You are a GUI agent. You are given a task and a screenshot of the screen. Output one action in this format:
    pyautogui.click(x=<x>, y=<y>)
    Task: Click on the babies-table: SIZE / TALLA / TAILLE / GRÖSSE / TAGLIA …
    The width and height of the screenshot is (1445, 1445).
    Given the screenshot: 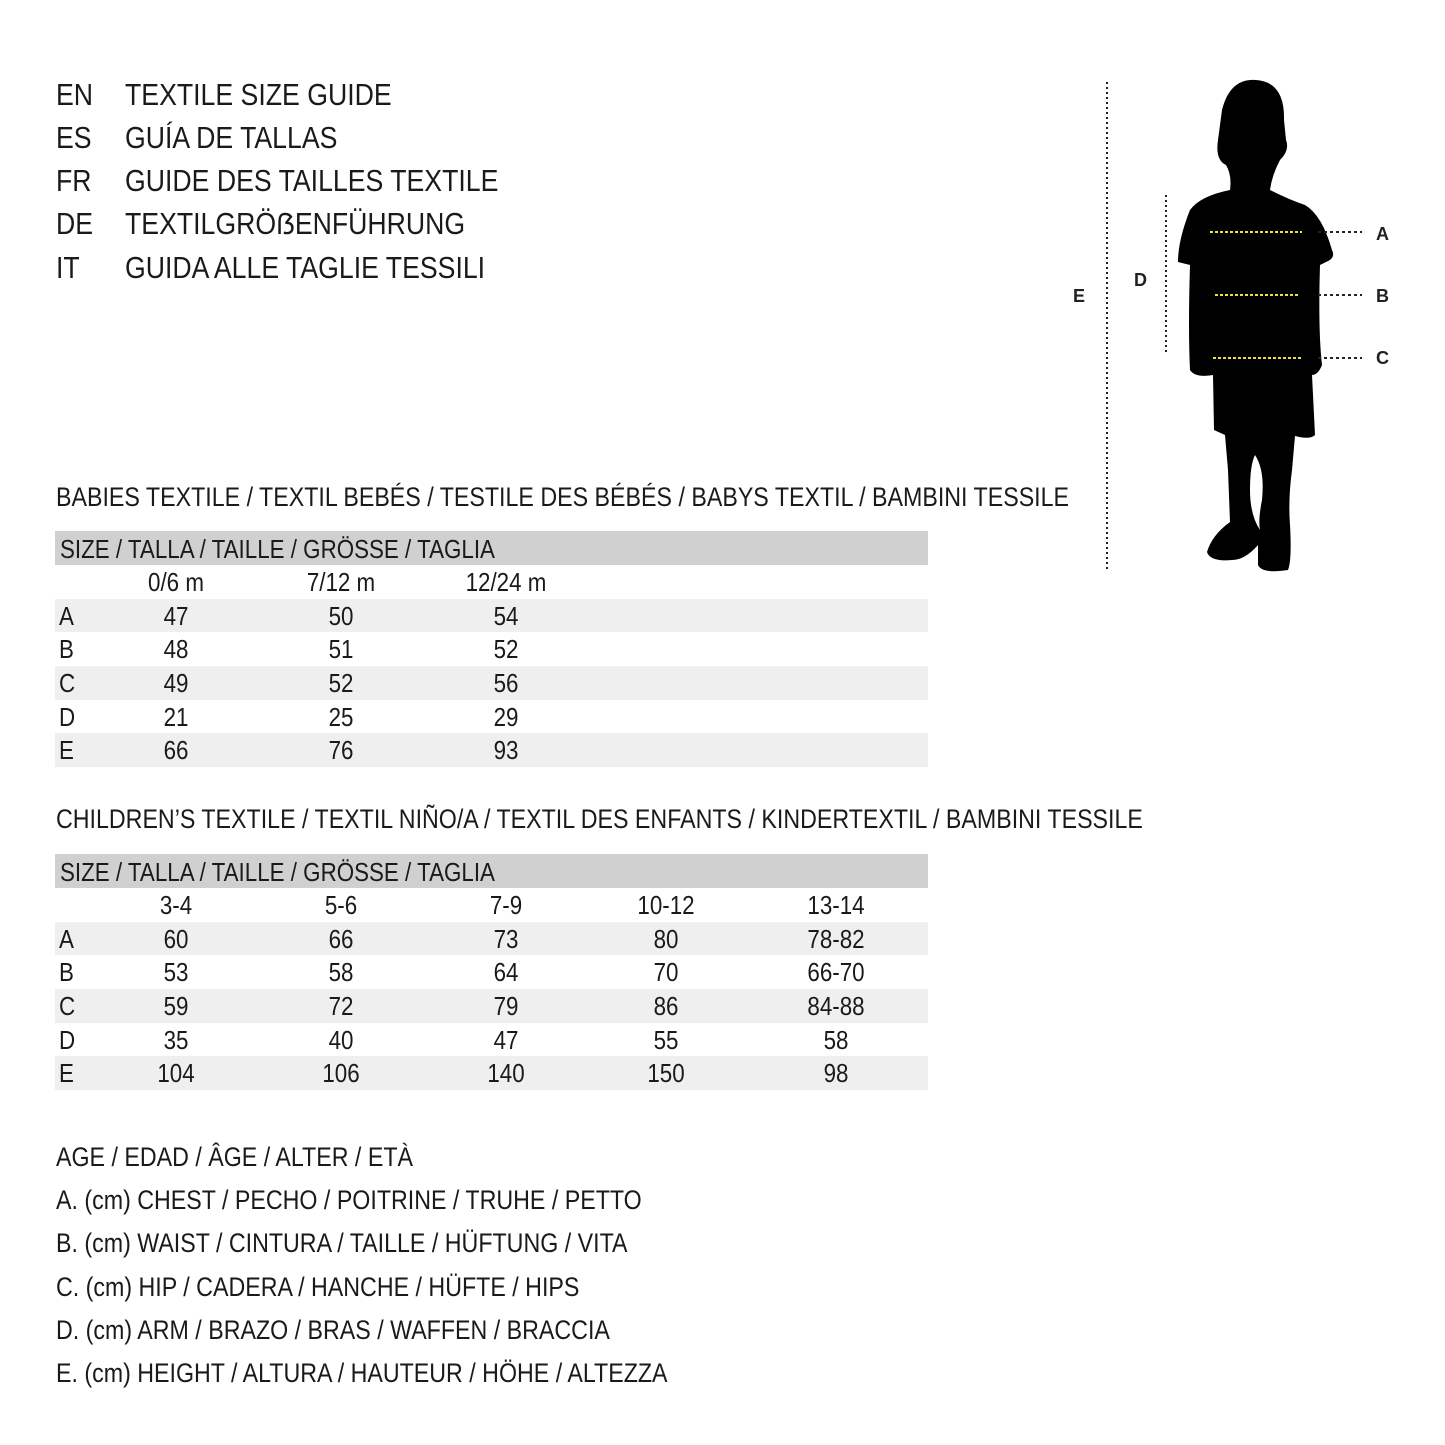 What is the action you would take?
    pyautogui.click(x=491, y=649)
    